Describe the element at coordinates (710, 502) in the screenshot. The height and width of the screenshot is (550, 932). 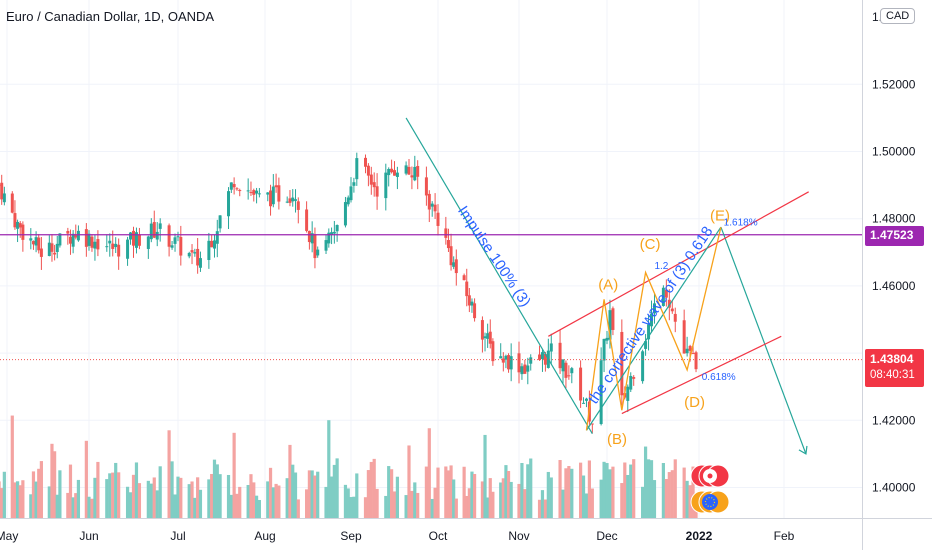
I see `eu-flag-icon` at that location.